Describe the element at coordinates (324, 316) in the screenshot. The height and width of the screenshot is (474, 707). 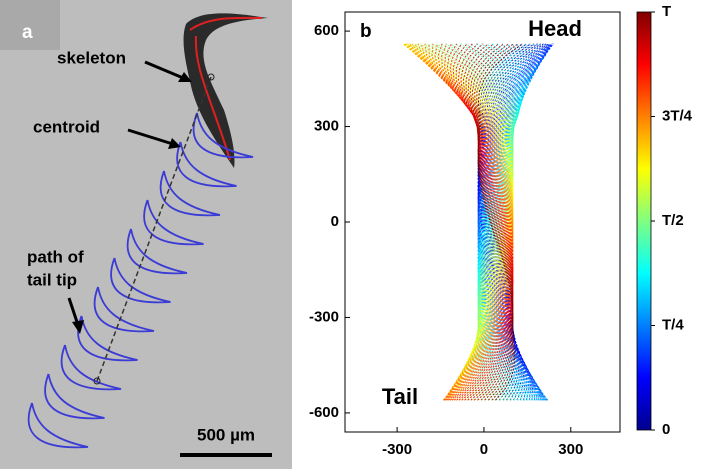
I see `y-tick-label: -300` at that location.